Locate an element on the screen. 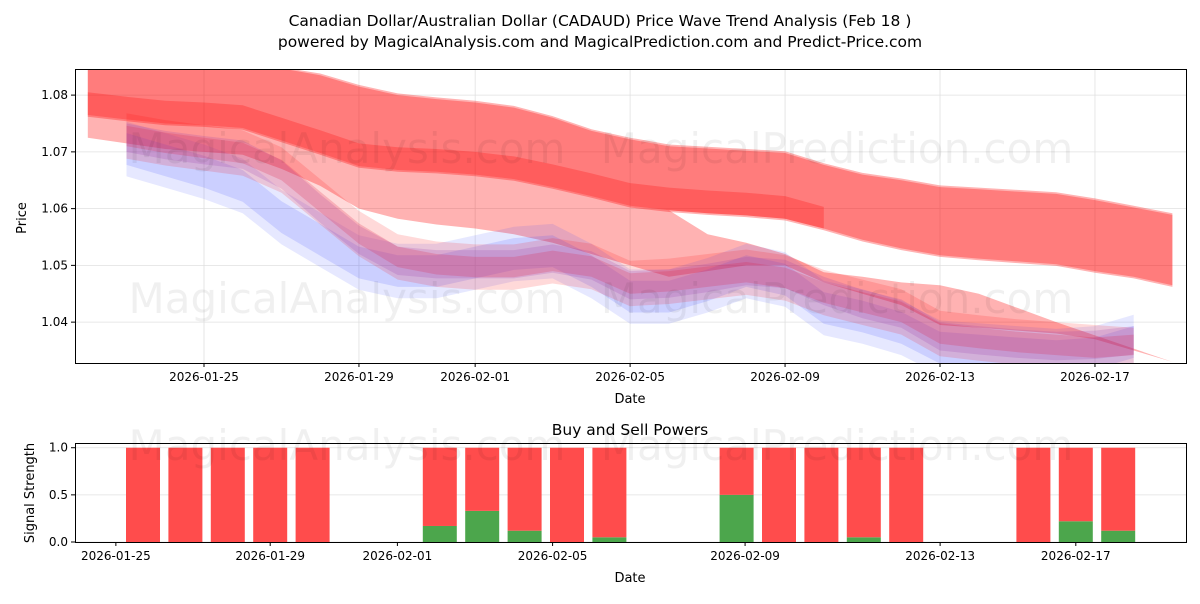  signal-bars is located at coordinates (631, 494).